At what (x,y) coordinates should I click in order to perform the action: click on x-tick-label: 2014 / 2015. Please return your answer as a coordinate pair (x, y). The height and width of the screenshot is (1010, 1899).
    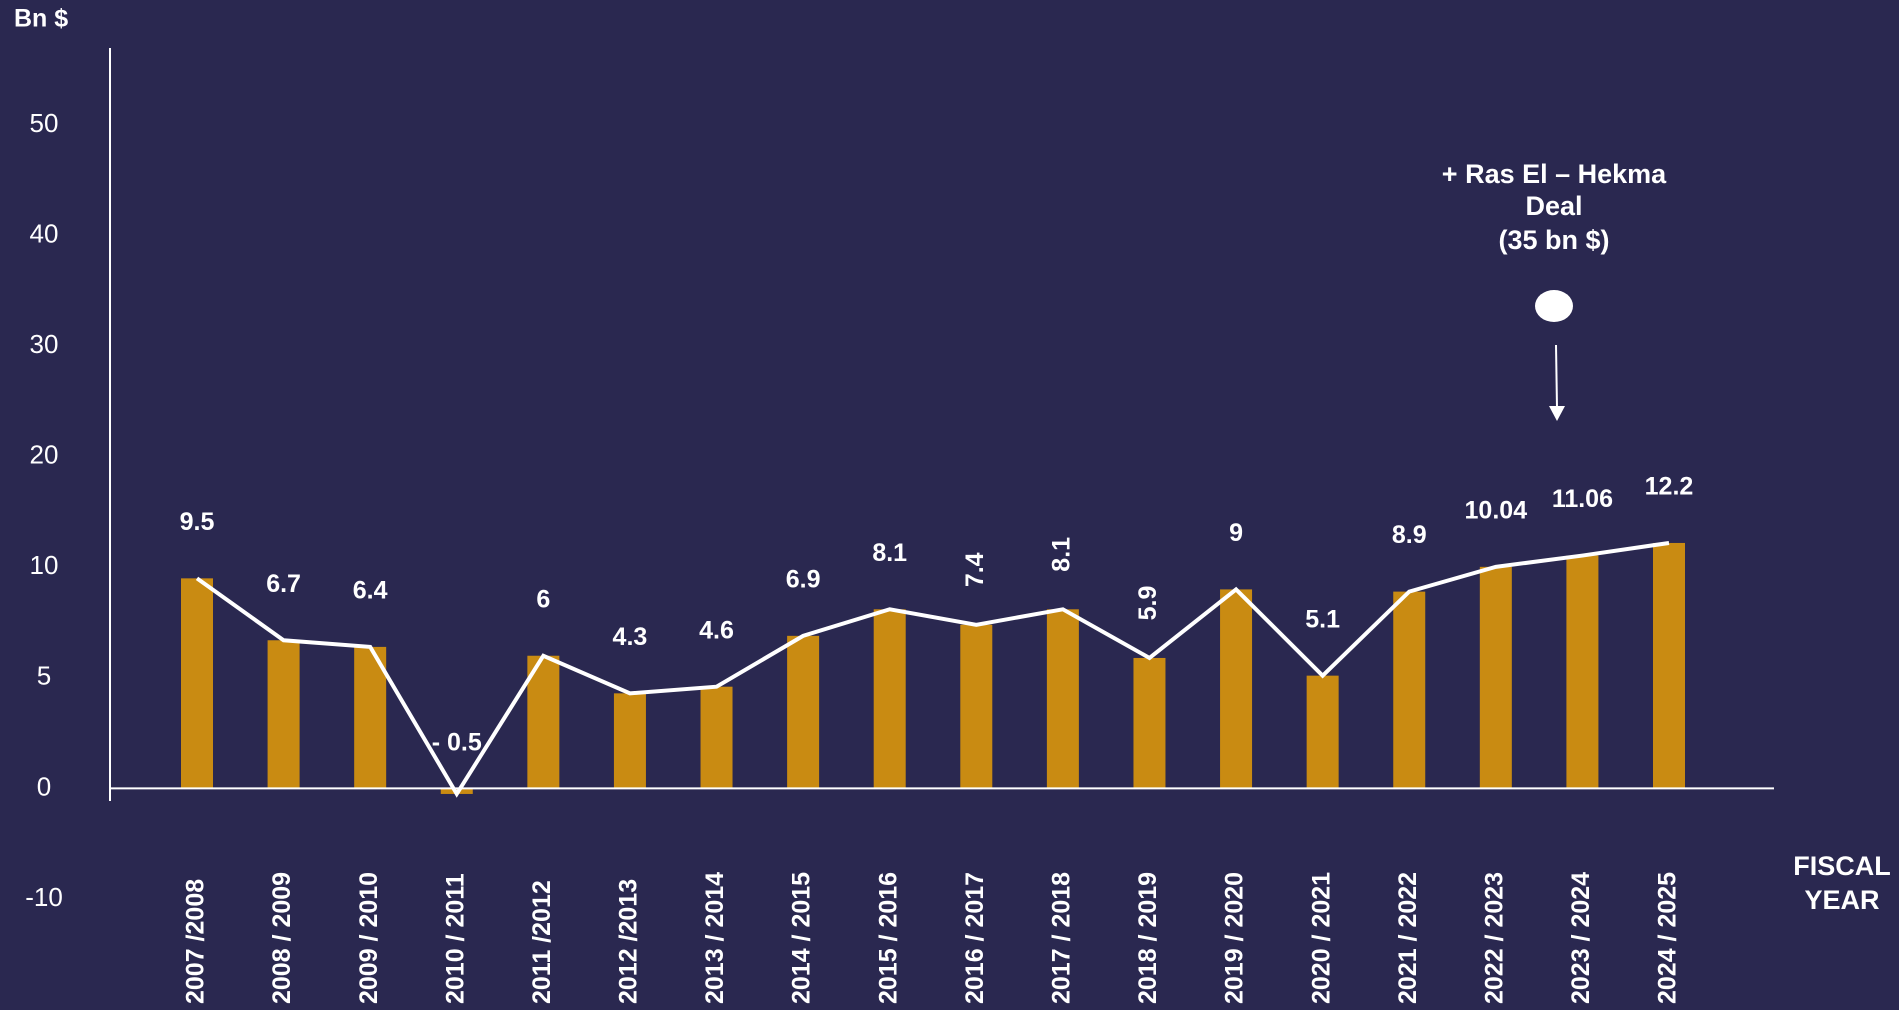
    Looking at the image, I should click on (802, 938).